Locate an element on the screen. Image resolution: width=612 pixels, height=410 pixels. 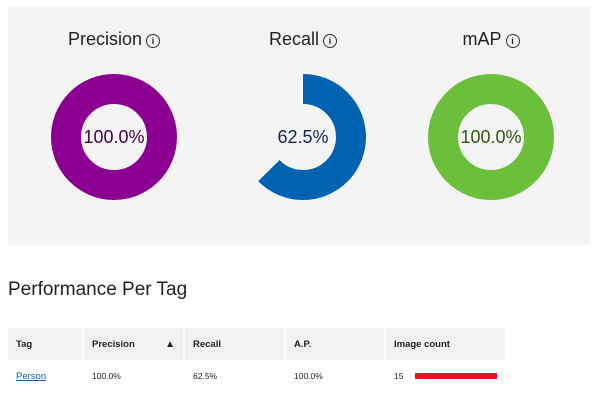
map-donut is located at coordinates (491, 137).